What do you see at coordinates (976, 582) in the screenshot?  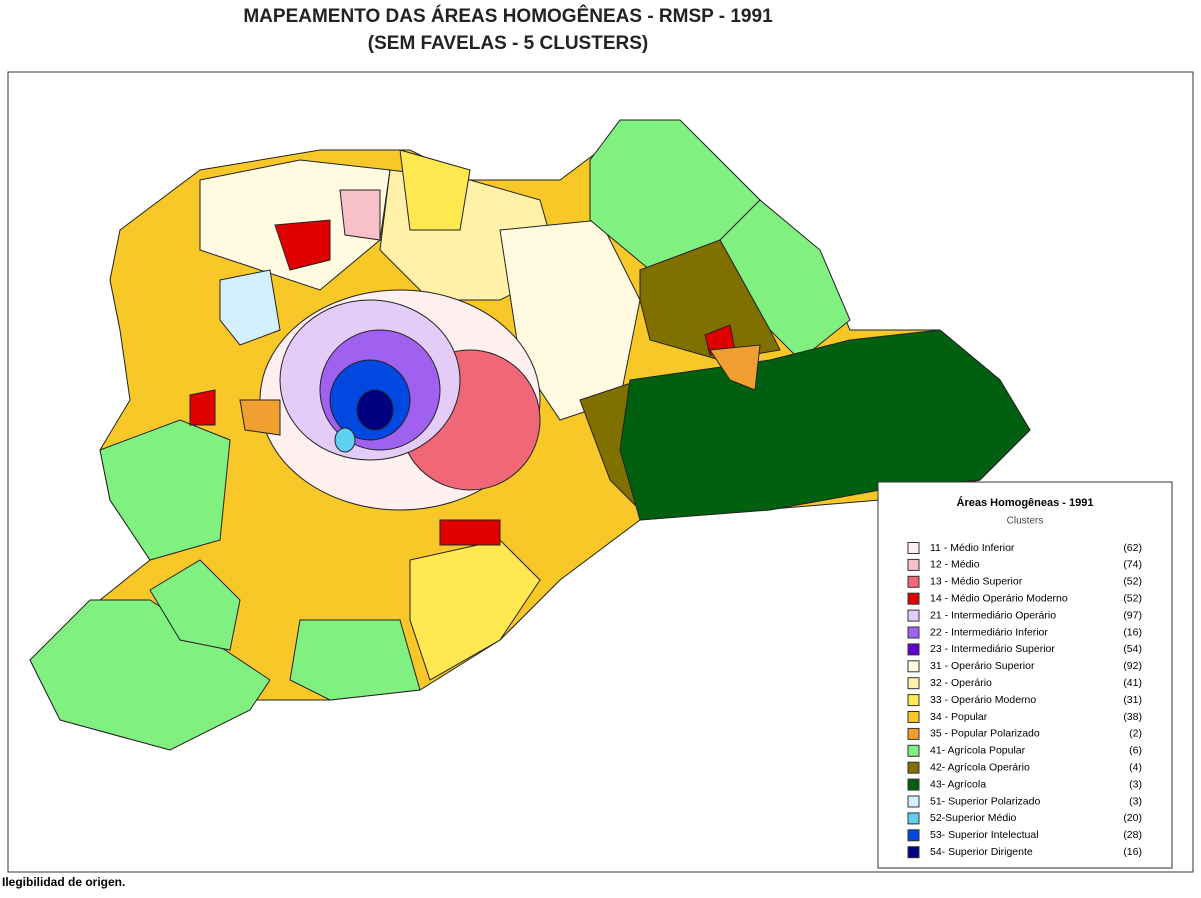 I see `legend-label: 13 - Médio Superior` at bounding box center [976, 582].